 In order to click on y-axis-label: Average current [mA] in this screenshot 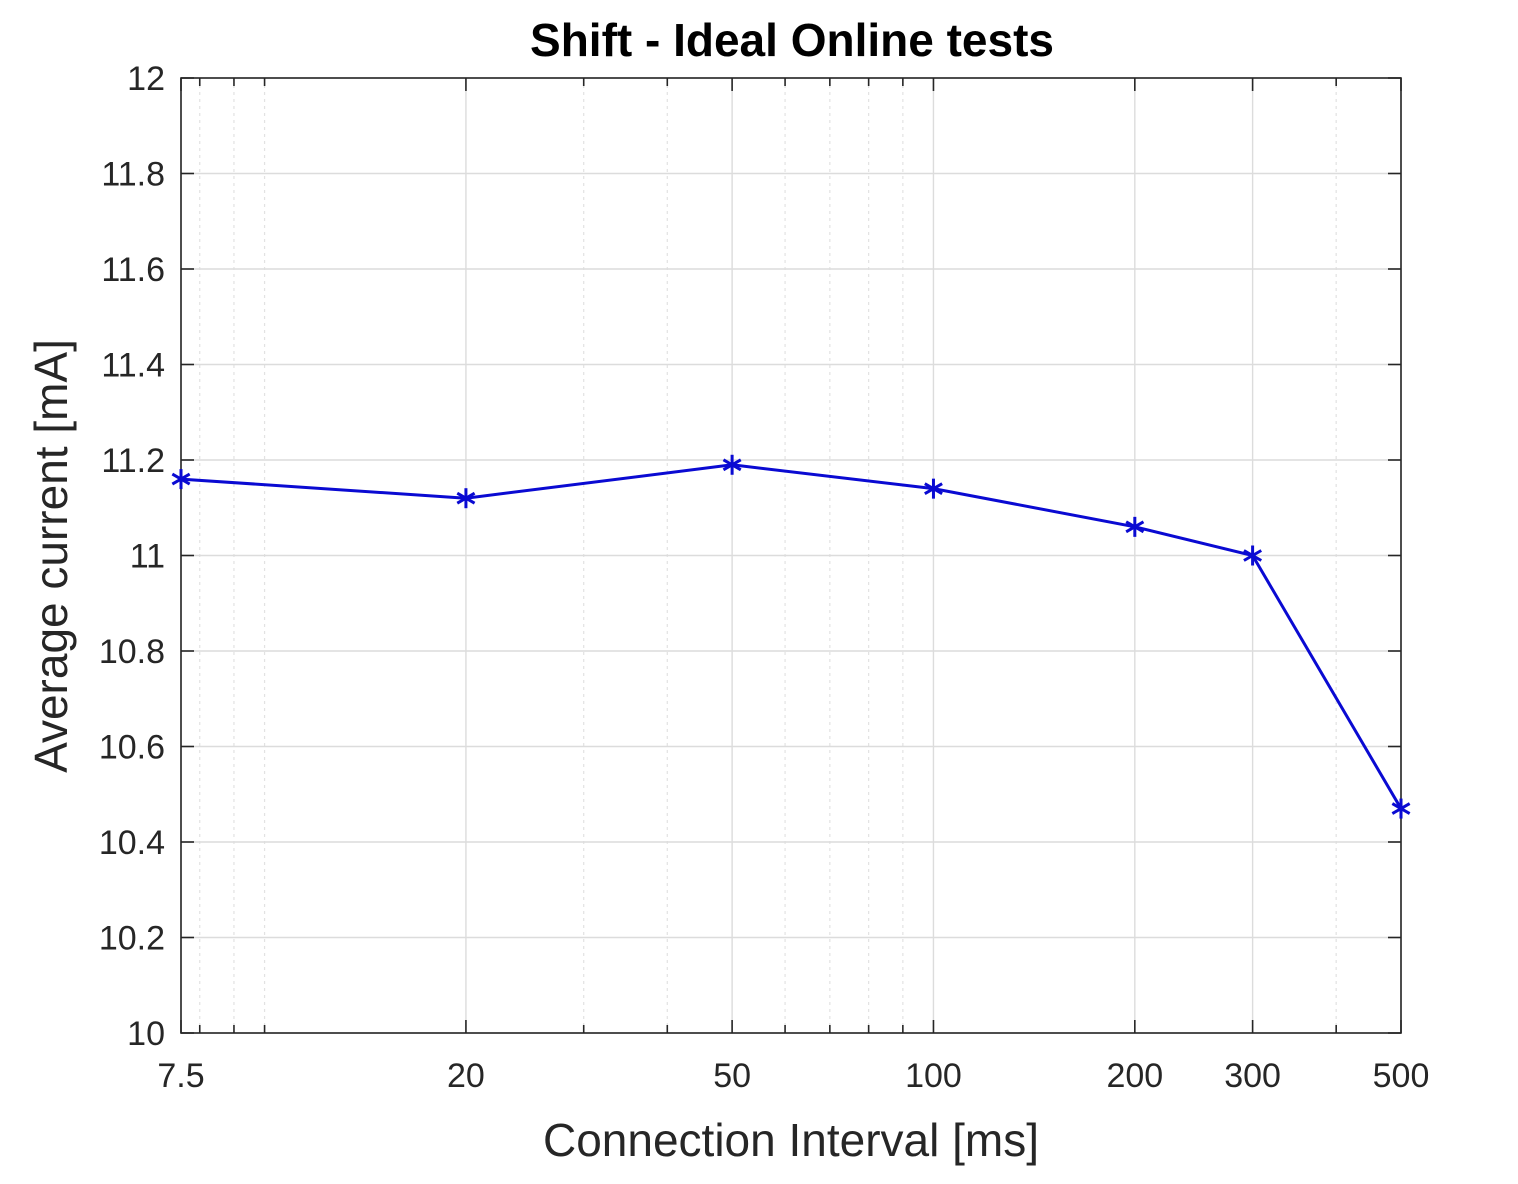, I will do `click(51, 556)`.